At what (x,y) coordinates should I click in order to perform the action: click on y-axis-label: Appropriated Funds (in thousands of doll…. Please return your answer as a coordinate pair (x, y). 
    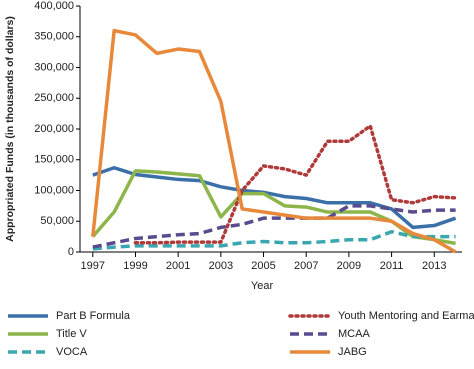
    Looking at the image, I should click on (10, 129).